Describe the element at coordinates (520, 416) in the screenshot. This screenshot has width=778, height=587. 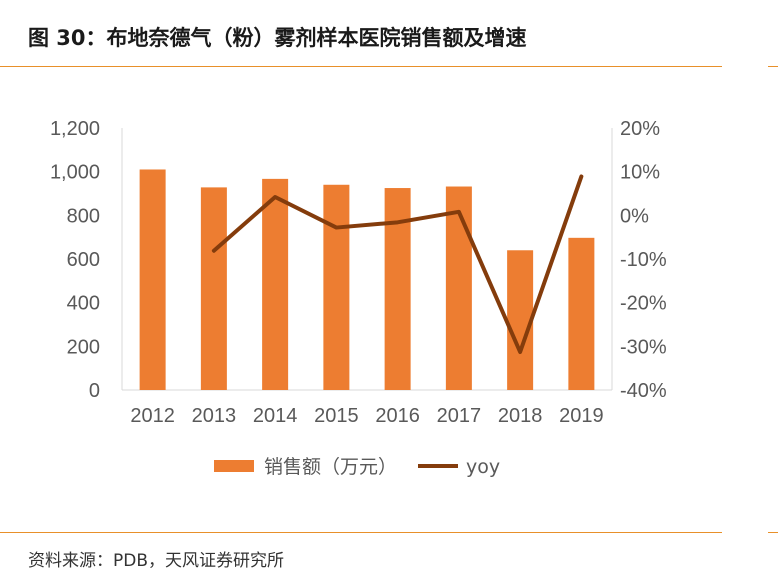
I see `x-tick-label: 2018` at that location.